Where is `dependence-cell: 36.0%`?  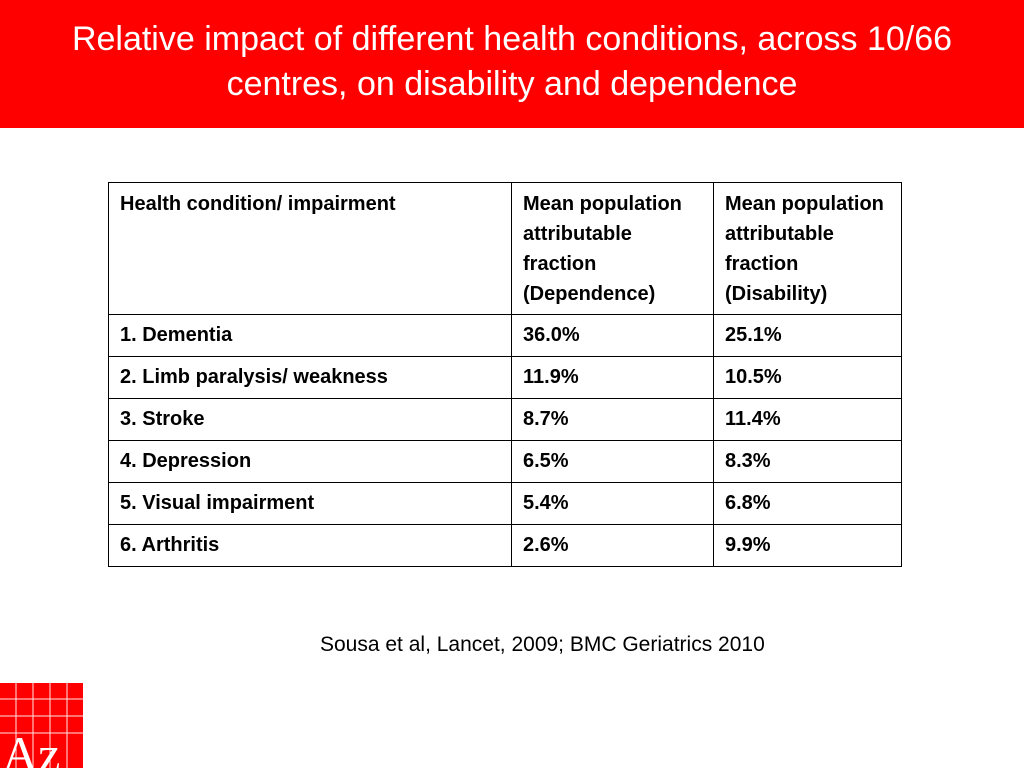 dependence-cell: 36.0% is located at coordinates (612, 335).